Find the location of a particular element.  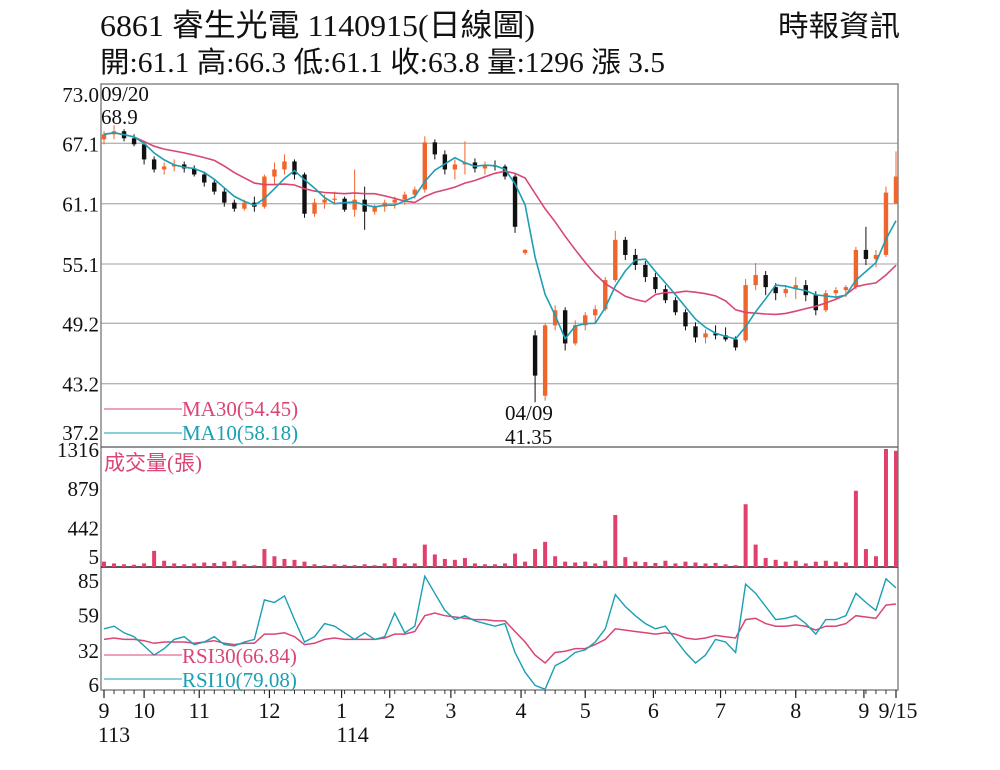

x-month-label: 8 is located at coordinates (795, 710).